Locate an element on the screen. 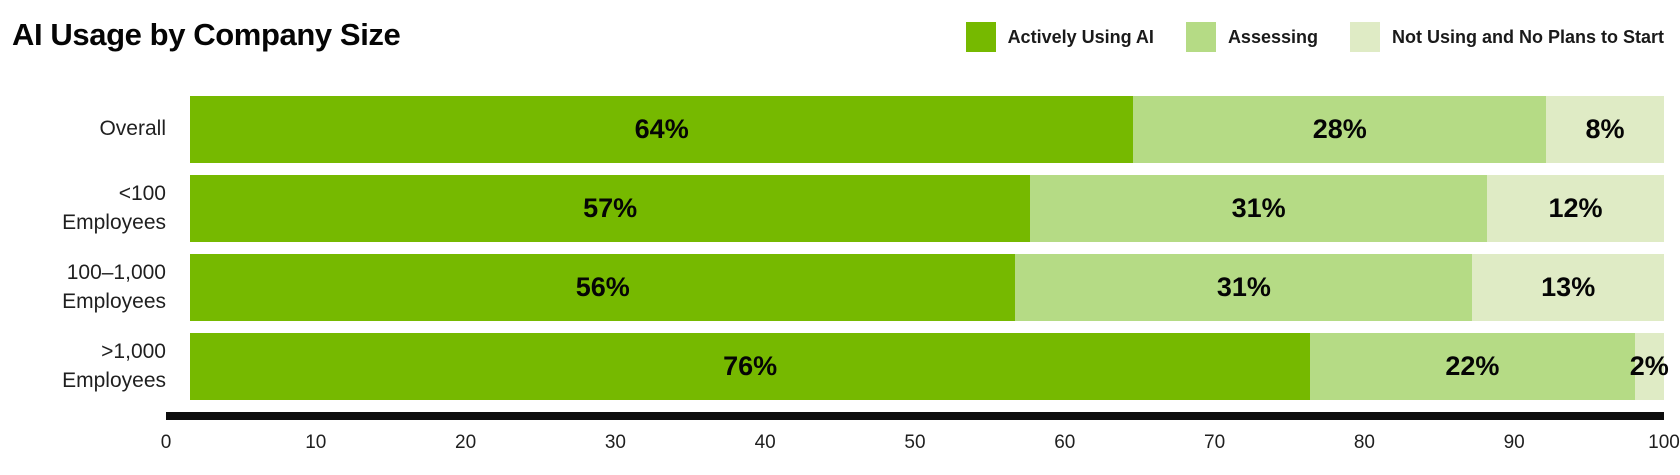 Image resolution: width=1680 pixels, height=475 pixels. segment-value-label: 2% is located at coordinates (1649, 366).